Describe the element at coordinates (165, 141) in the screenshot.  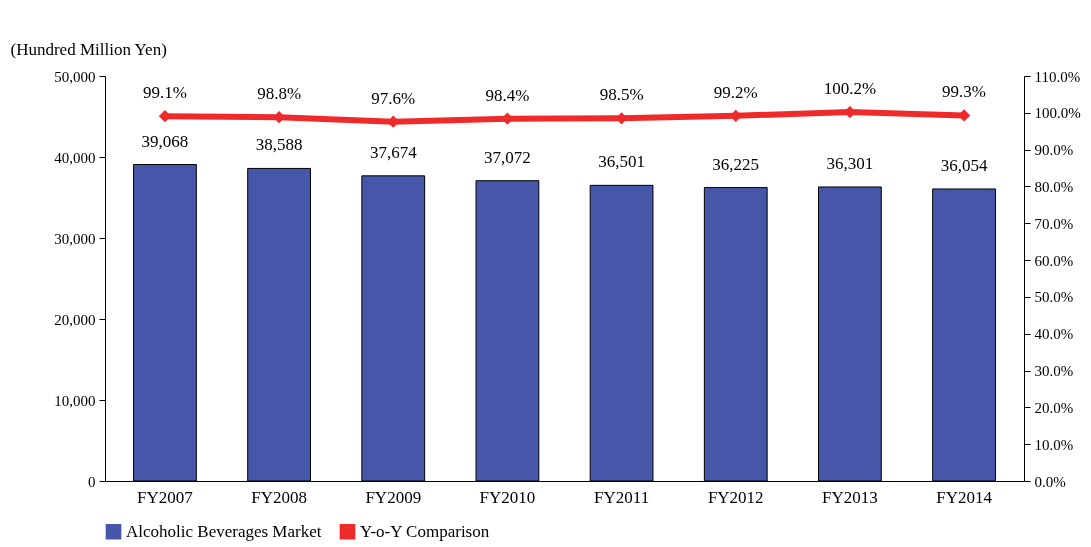
I see `data-label: 39,068` at that location.